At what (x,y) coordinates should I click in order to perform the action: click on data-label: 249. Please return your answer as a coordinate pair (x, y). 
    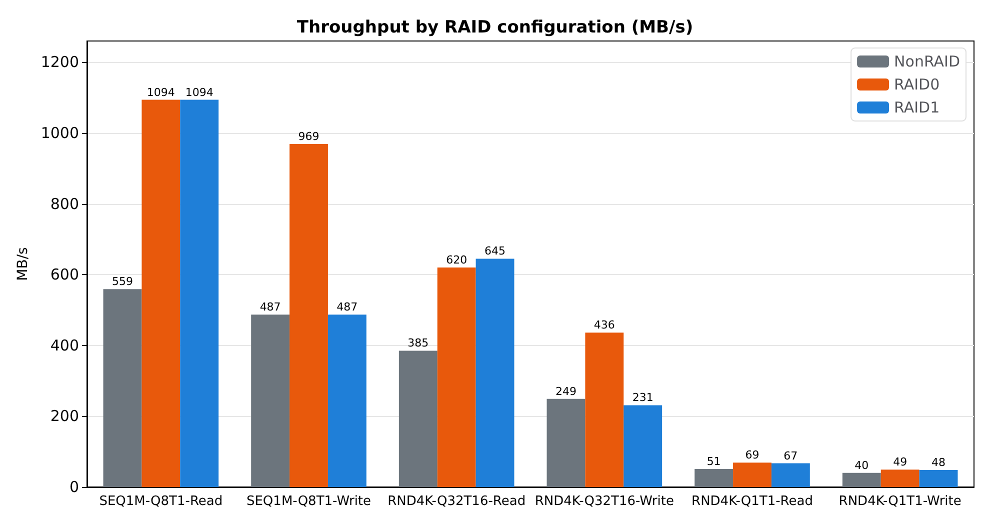
    Looking at the image, I should click on (565, 391).